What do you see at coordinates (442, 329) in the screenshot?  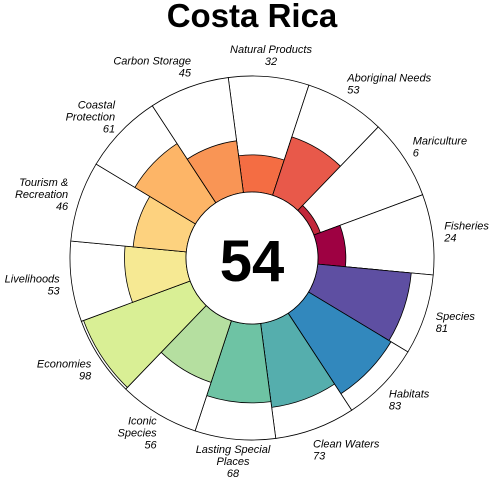 I see `value-species: 81` at bounding box center [442, 329].